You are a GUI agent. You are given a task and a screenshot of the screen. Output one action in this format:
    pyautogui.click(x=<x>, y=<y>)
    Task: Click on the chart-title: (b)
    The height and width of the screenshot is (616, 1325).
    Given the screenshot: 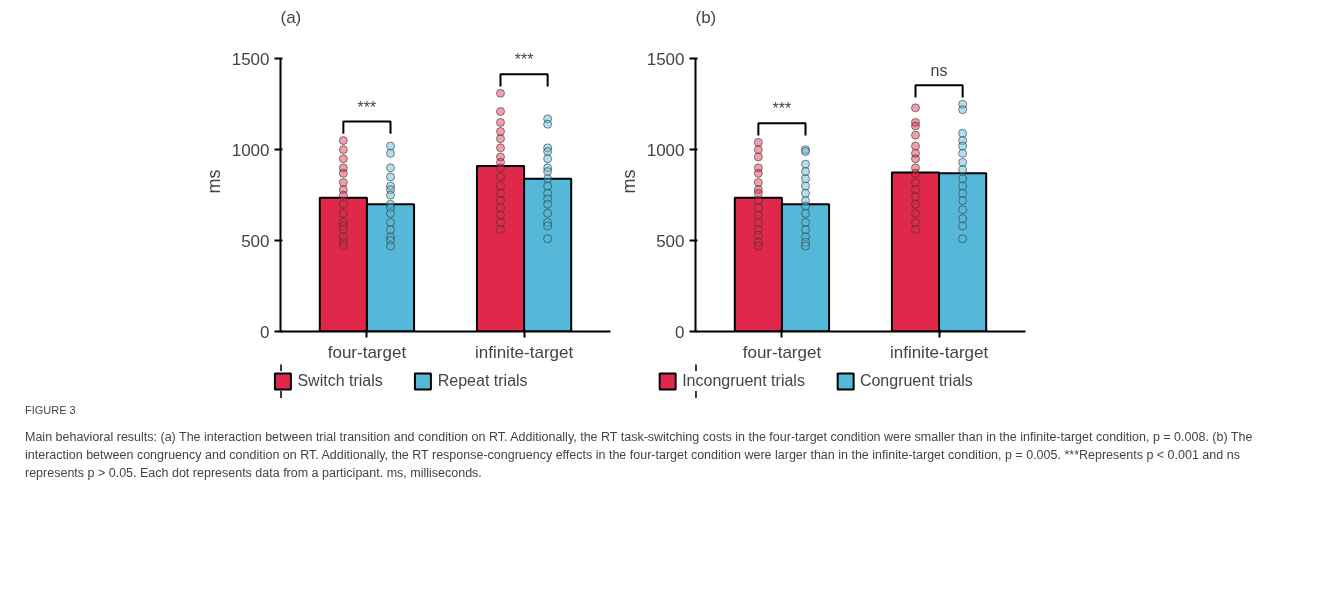 What is the action you would take?
    pyautogui.click(x=706, y=17)
    